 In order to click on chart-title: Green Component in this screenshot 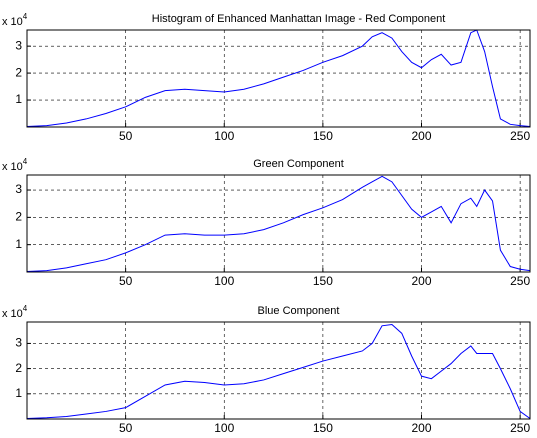, I will do `click(298, 164)`.